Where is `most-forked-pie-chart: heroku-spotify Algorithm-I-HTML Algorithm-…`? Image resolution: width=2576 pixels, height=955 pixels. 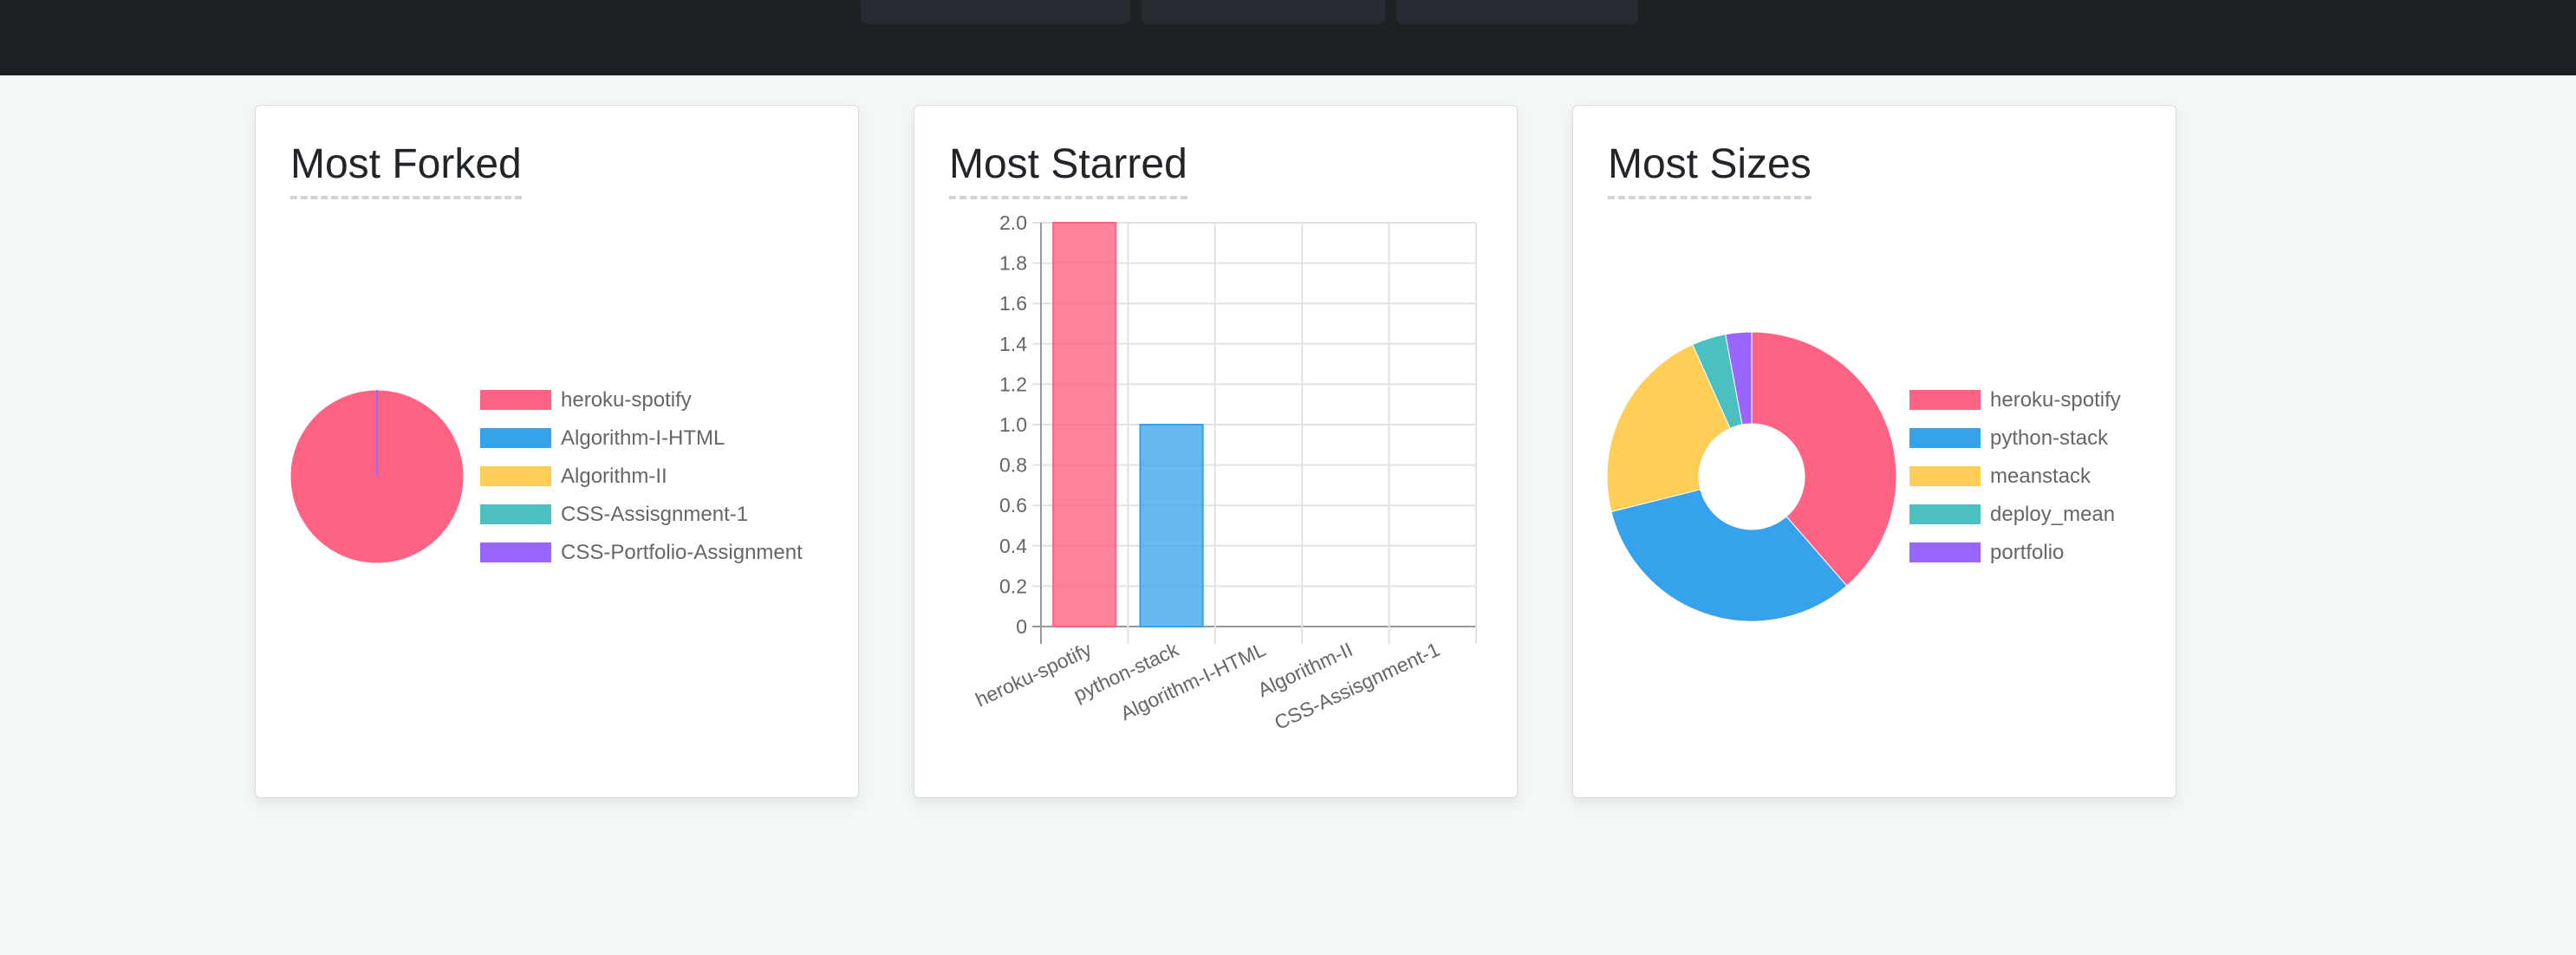
most-forked-pie-chart: heroku-spotify Algorithm-I-HTML Algorithm-… is located at coordinates (546, 476).